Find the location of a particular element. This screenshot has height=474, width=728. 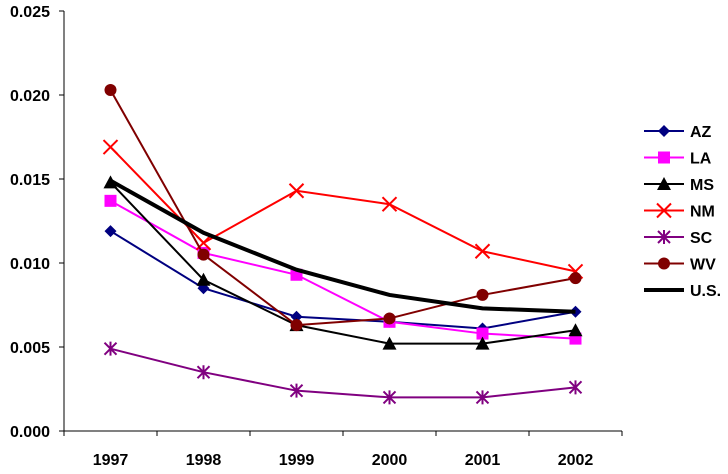

y-tick-label: 0.015 is located at coordinates (30, 180).